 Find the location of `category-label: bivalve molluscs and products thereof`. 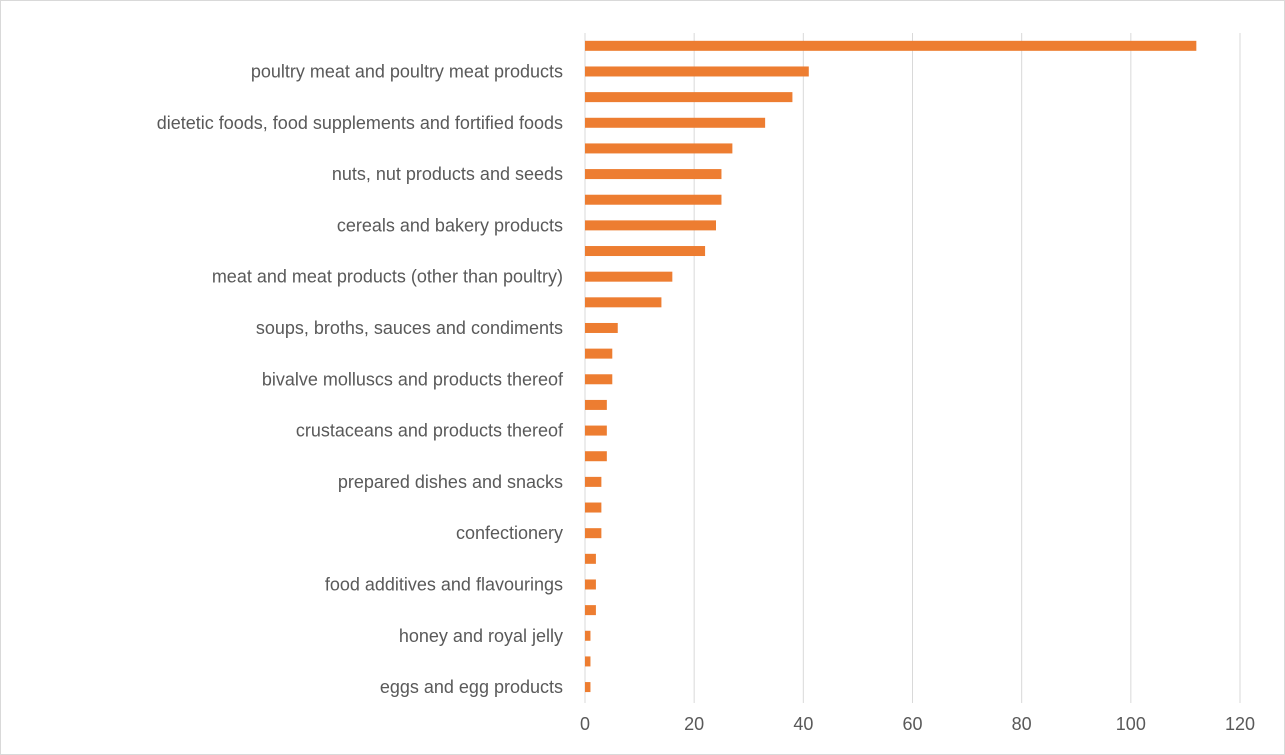

category-label: bivalve molluscs and products thereof is located at coordinates (413, 379).